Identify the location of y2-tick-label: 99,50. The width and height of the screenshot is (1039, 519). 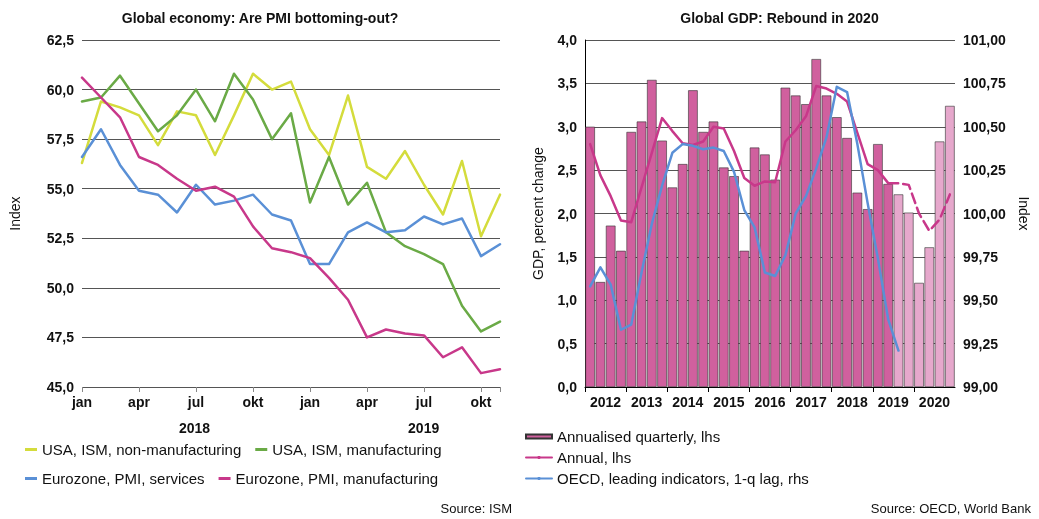
(981, 300).